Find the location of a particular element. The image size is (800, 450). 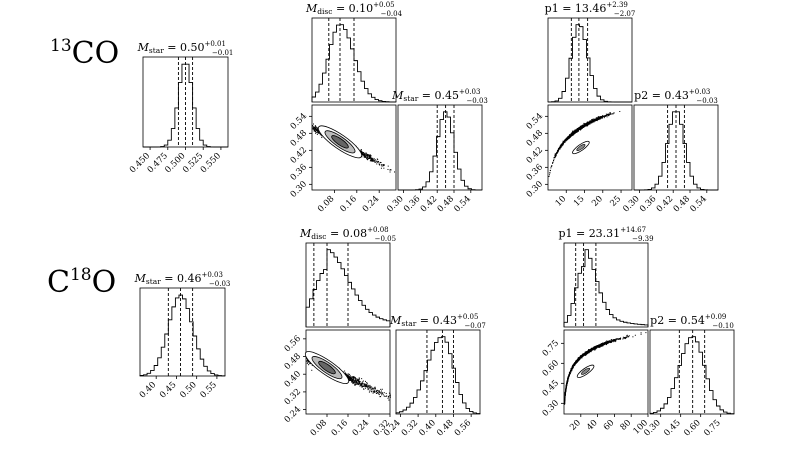

panel-title: p2 = 0.54+0.09 −0.10 is located at coordinates (692, 321).